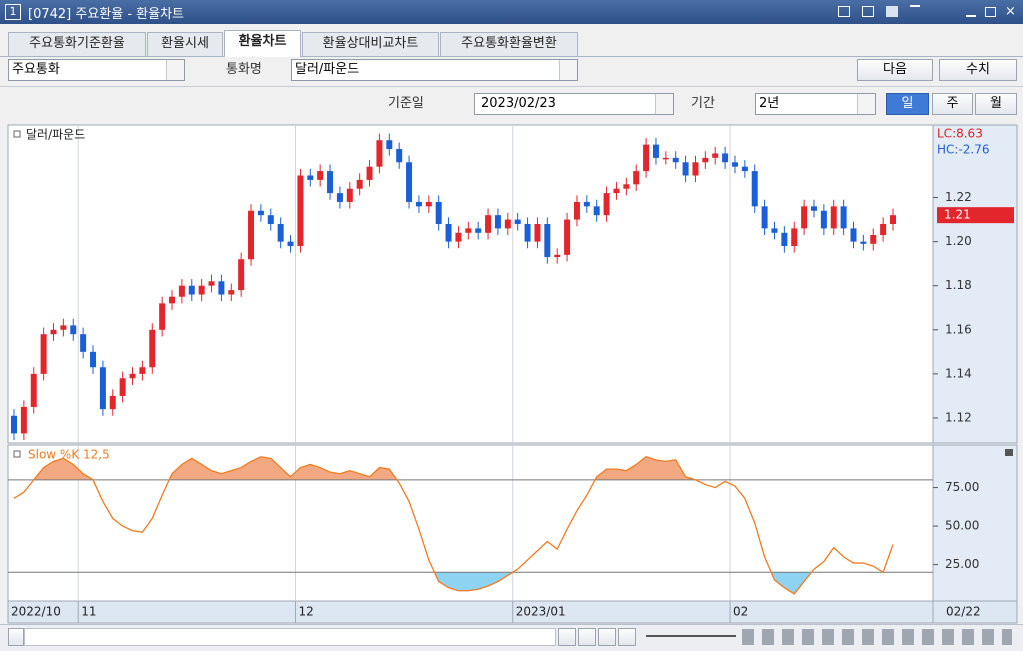  What do you see at coordinates (77, 44) in the screenshot?
I see `tab: 주요통화기준환율` at bounding box center [77, 44].